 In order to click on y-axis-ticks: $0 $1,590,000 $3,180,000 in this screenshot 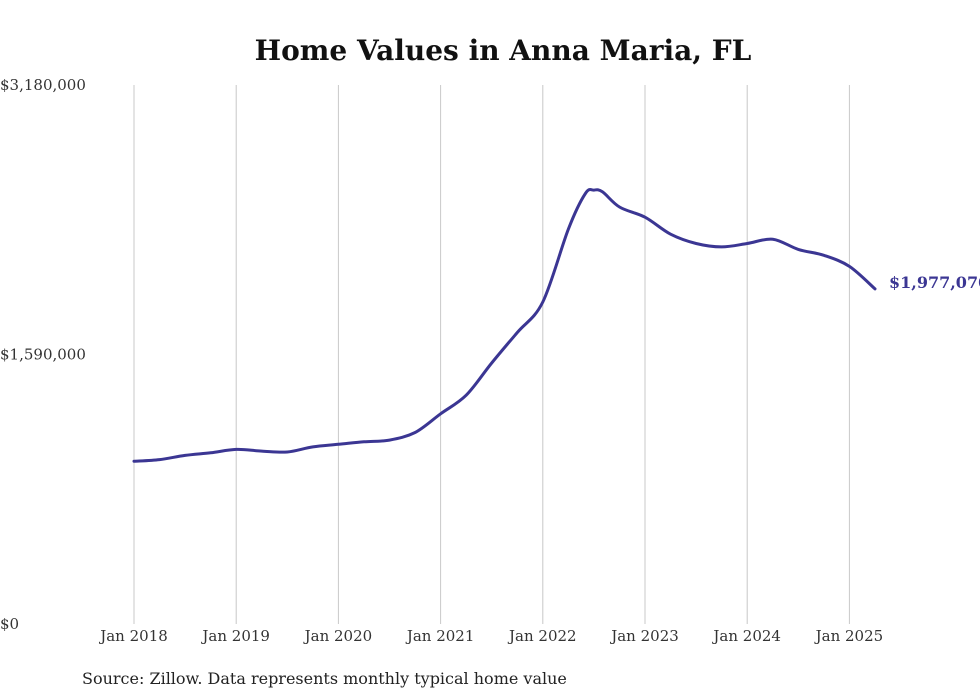, I will do `click(43, 354)`.